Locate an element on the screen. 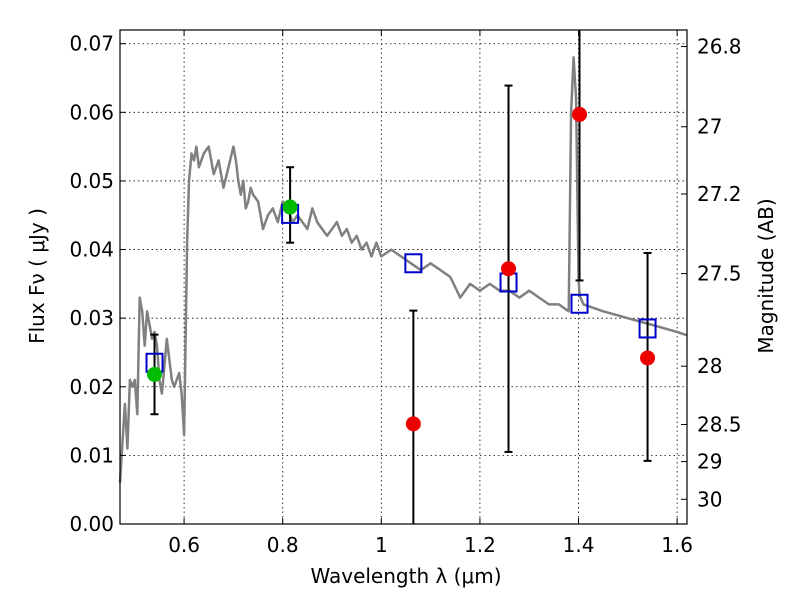 The width and height of the screenshot is (800, 600). x-tick-label: 1.6 is located at coordinates (677, 545).